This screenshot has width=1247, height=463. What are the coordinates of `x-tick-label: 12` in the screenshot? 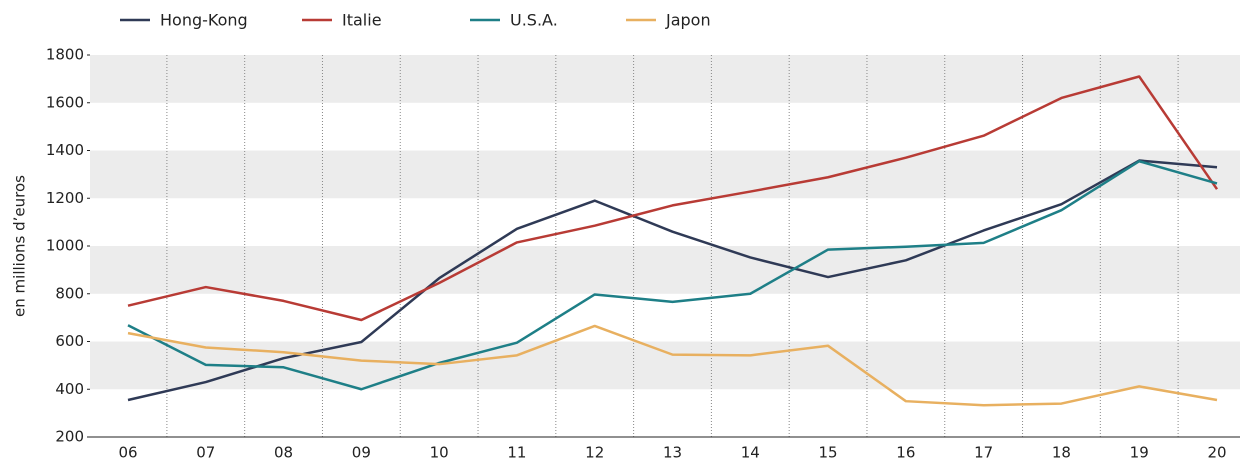 It's located at (594, 453).